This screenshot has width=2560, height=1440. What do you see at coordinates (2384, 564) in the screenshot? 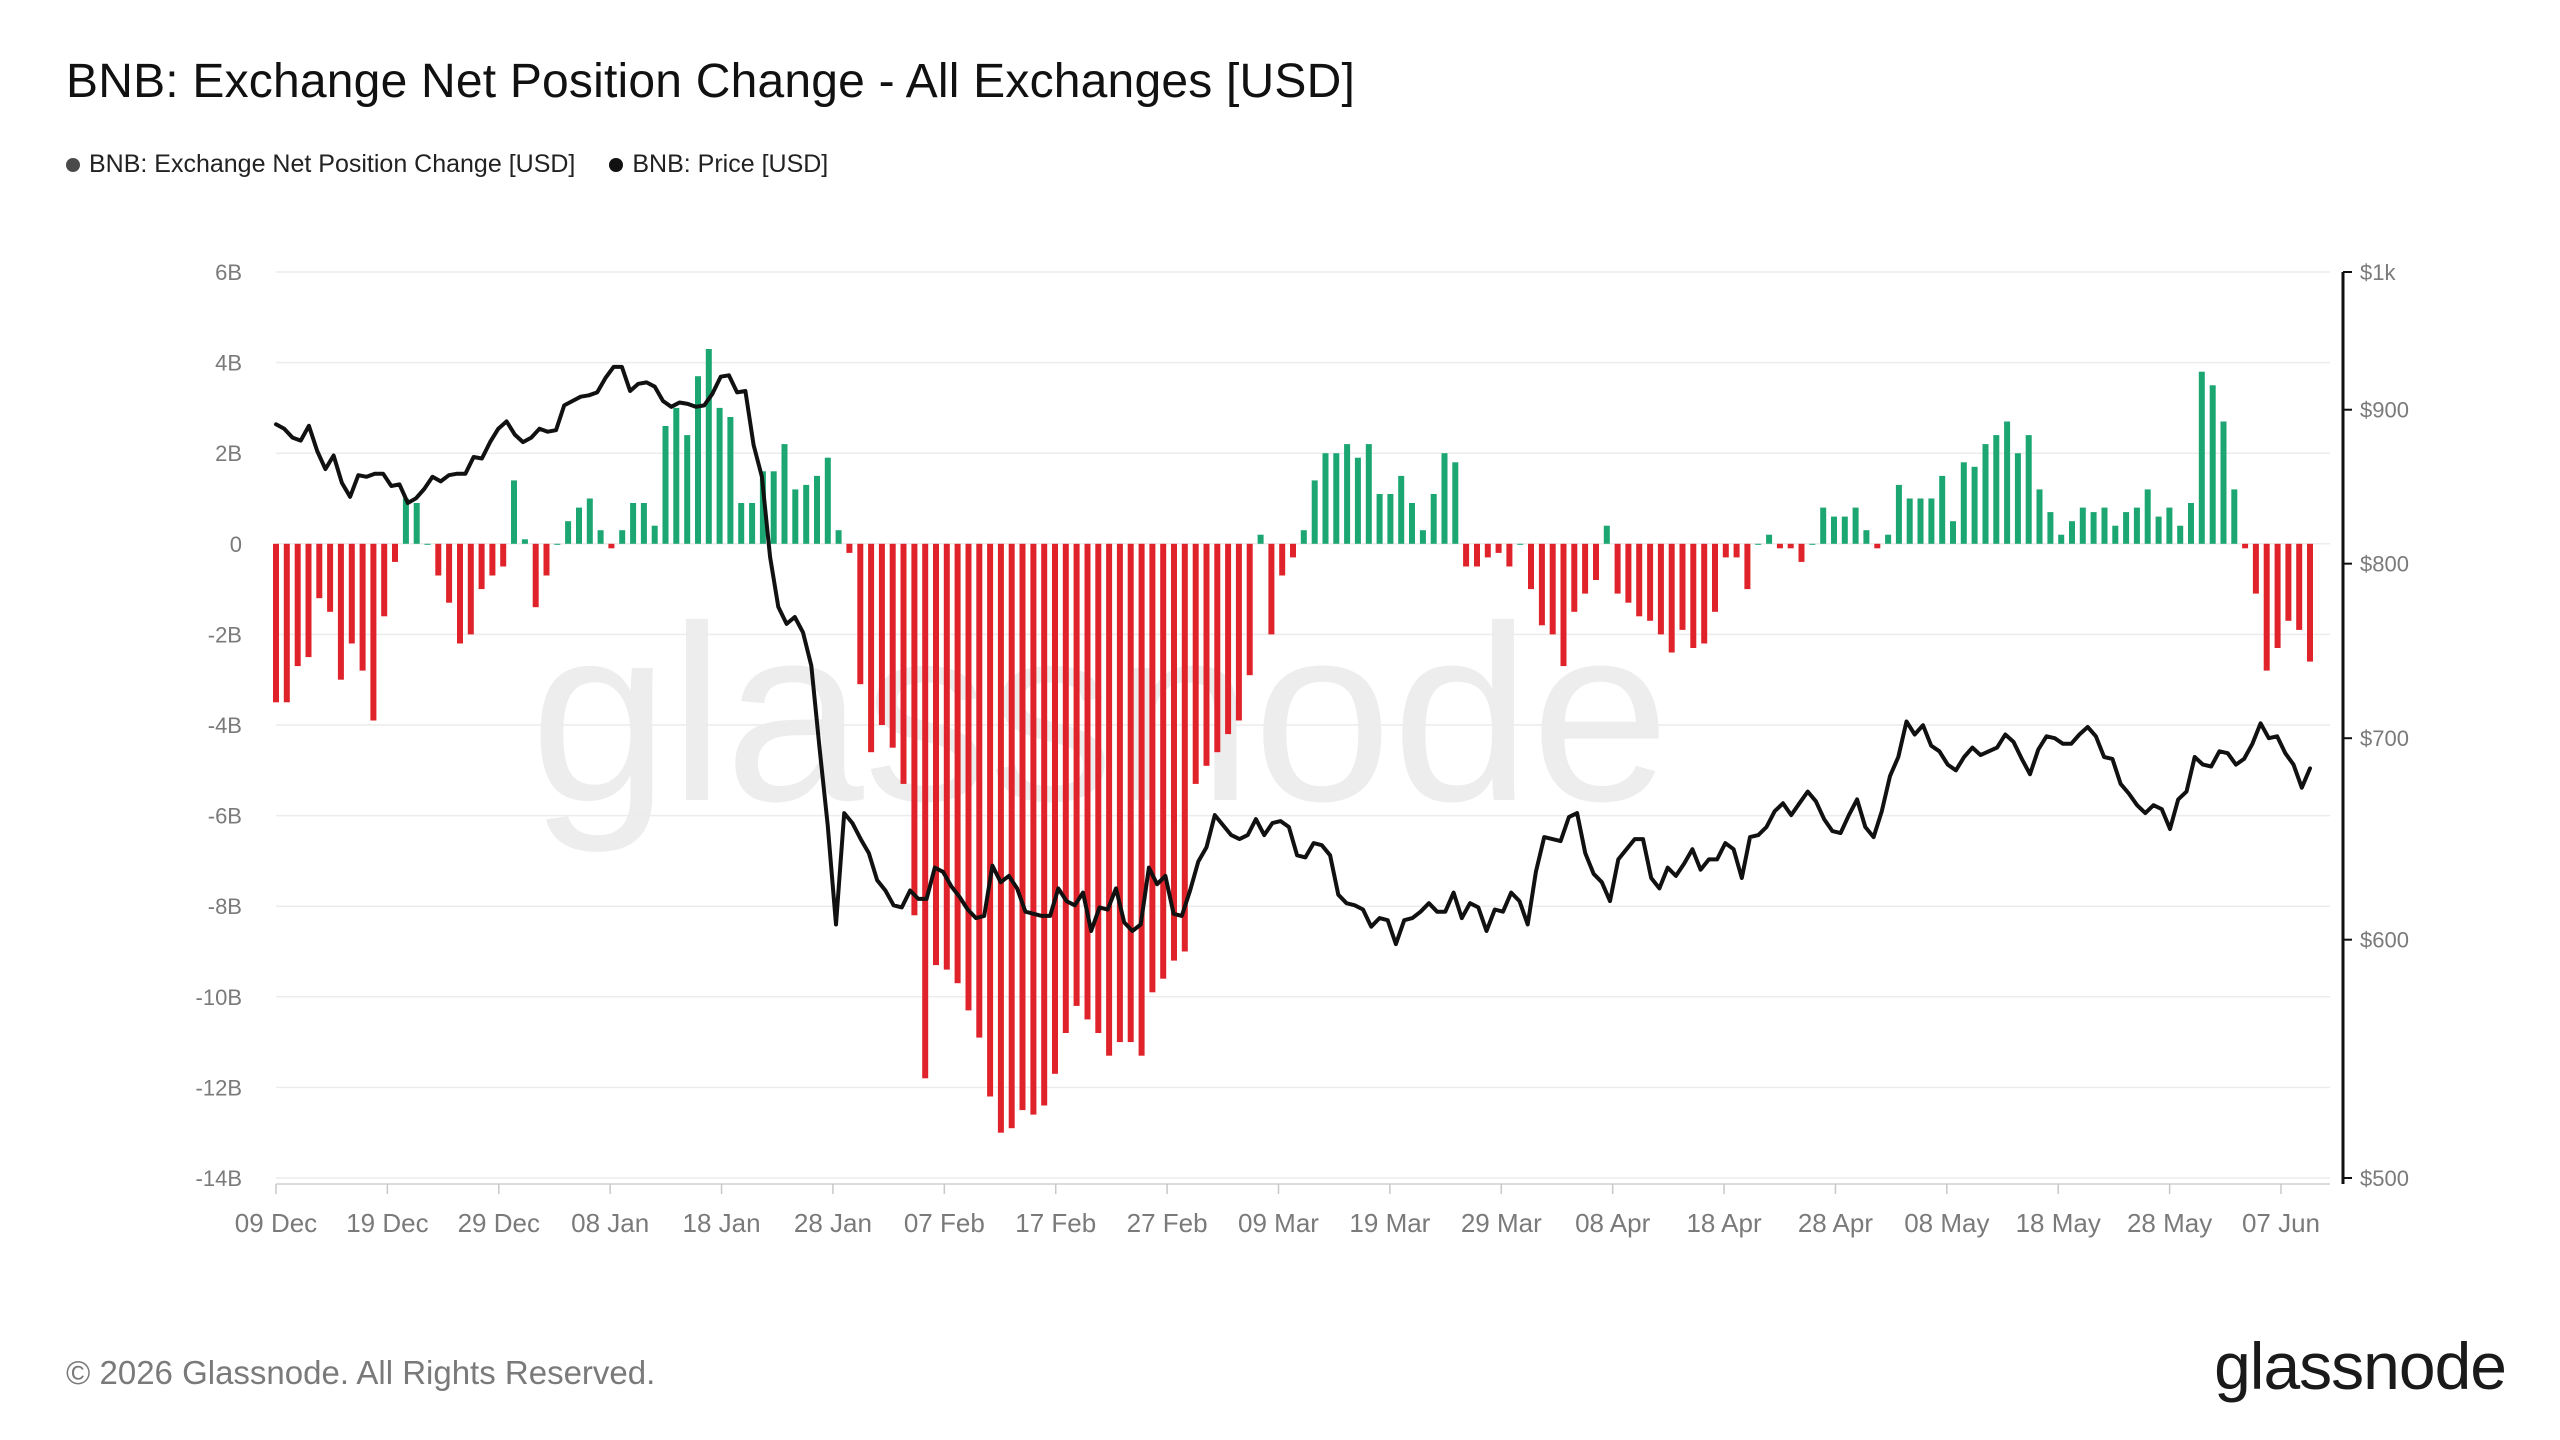
I see `y-right-tick-label: $800` at bounding box center [2384, 564].